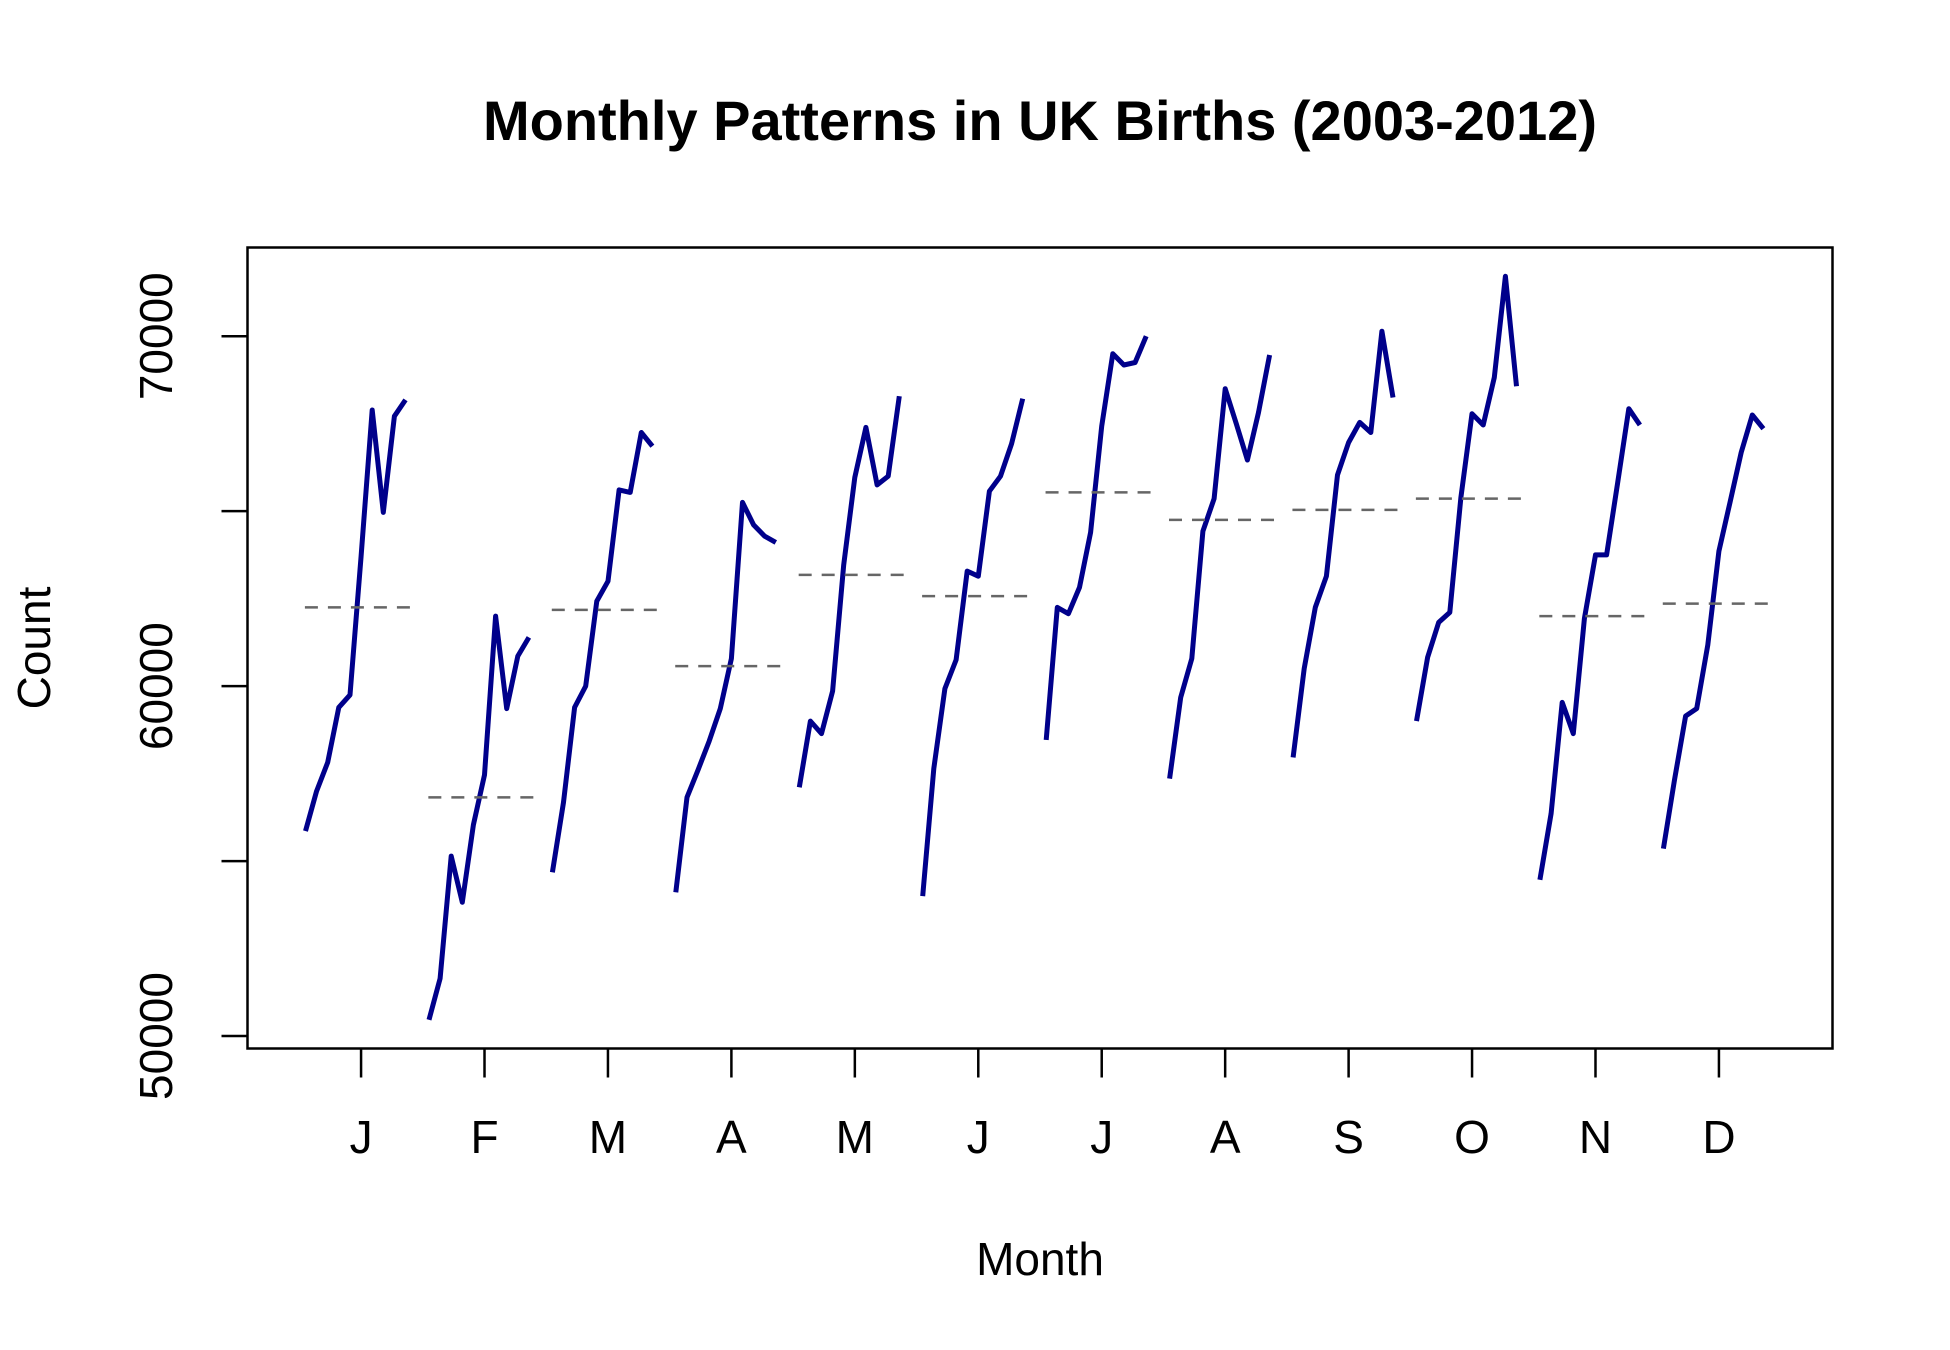 Image resolution: width=1950 pixels, height=1350 pixels. I want to click on x-tick-label: F, so click(484, 1137).